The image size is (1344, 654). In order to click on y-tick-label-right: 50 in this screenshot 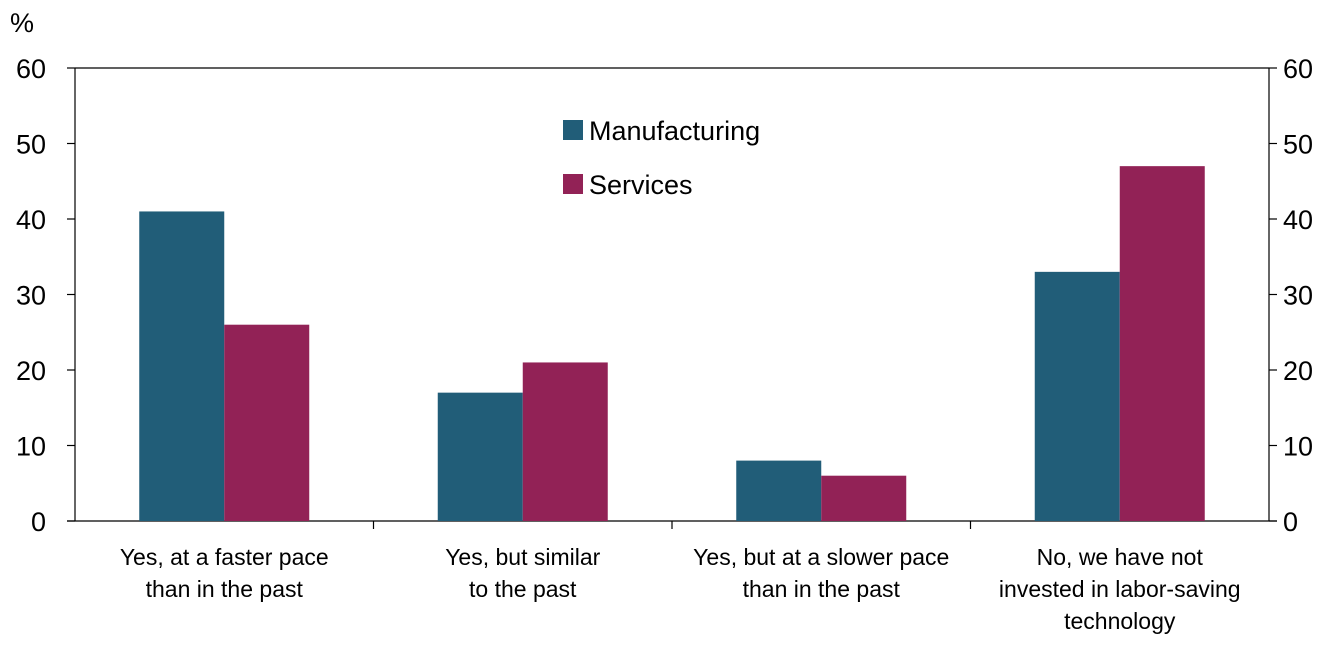, I will do `click(1298, 145)`.